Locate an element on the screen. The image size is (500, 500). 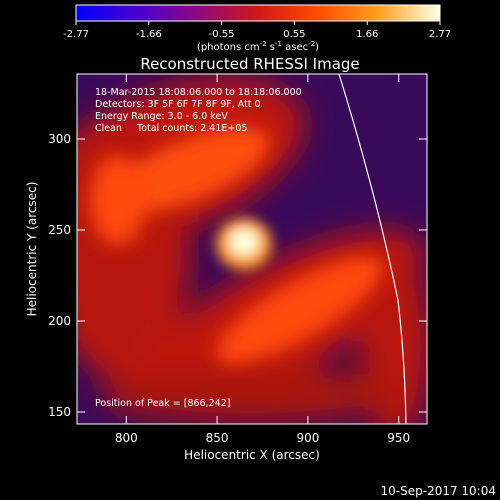
colorbar-ticks is located at coordinates (258, 23).